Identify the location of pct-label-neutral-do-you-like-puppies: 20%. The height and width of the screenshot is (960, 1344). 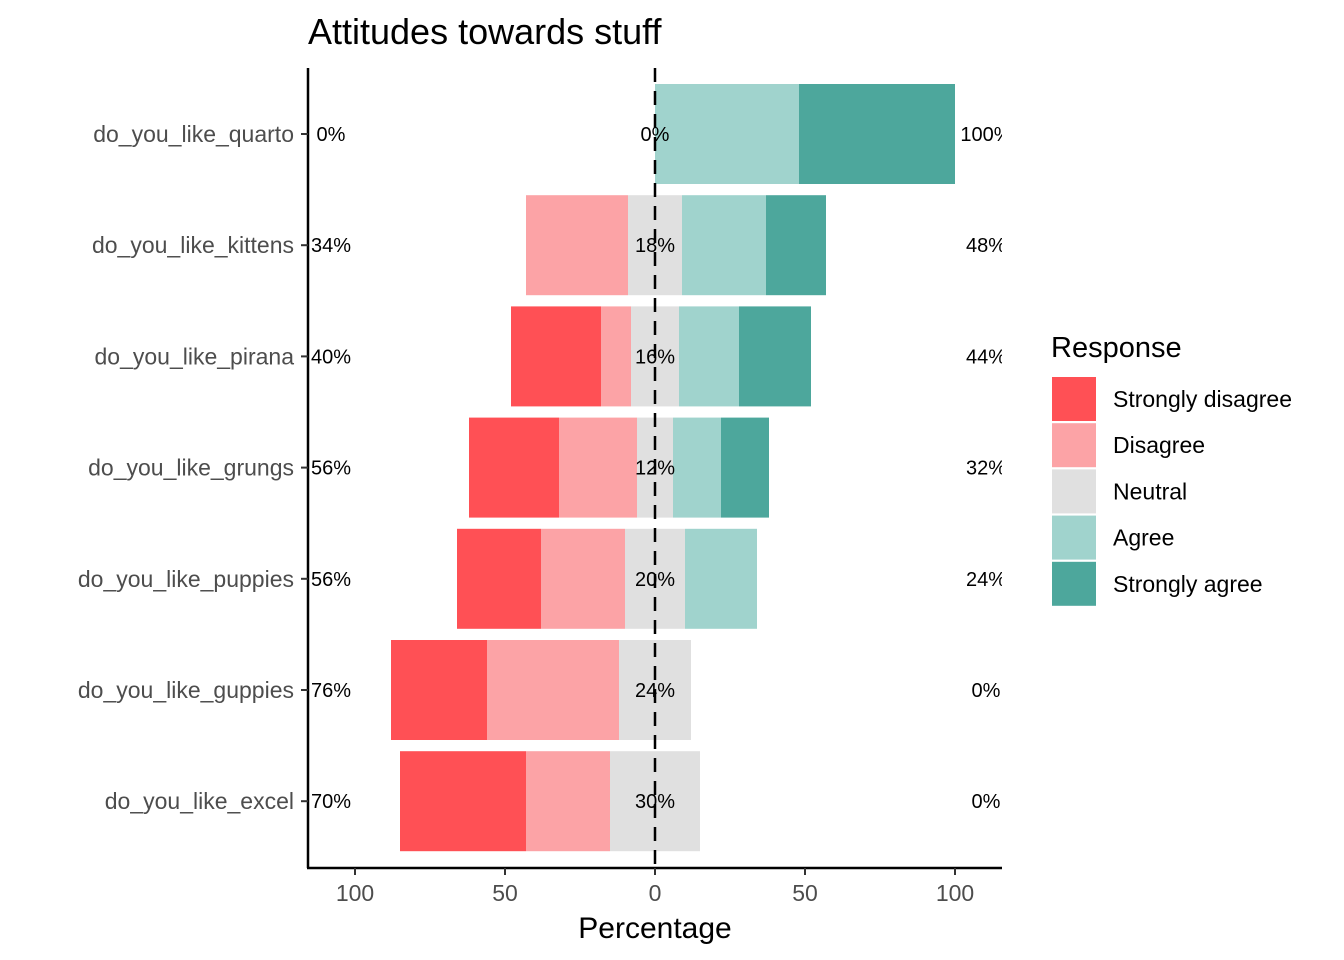
(655, 580).